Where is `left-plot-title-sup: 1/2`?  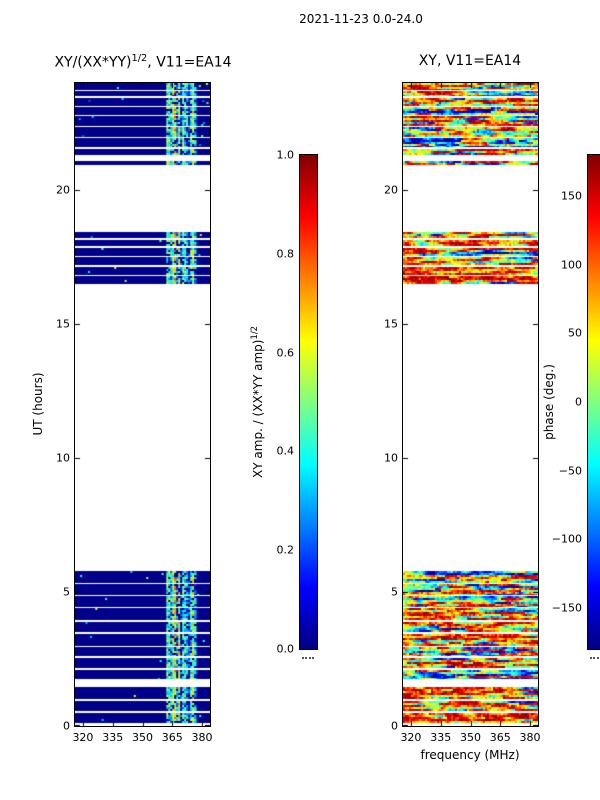
left-plot-title-sup: 1/2 is located at coordinates (139, 58).